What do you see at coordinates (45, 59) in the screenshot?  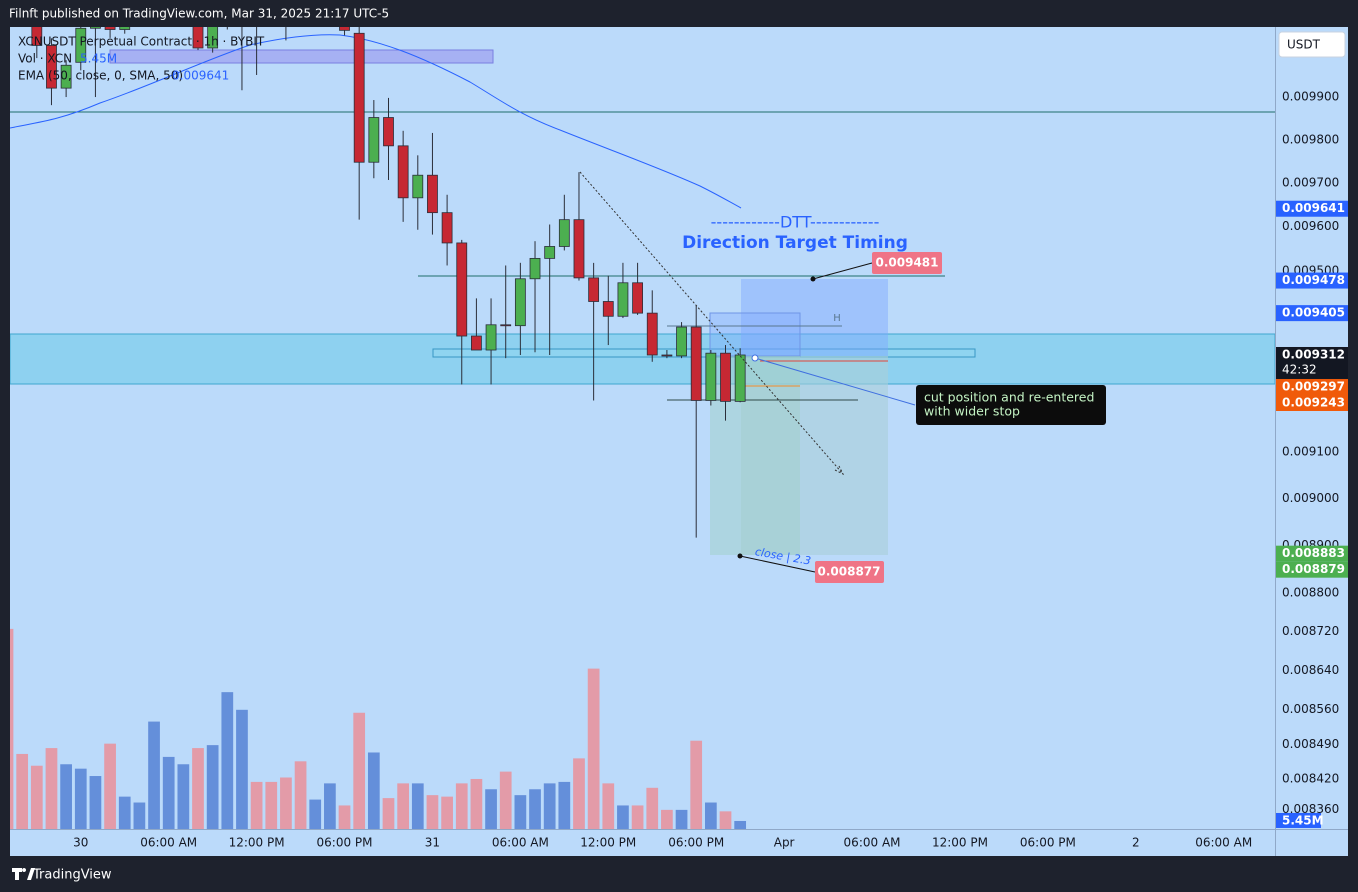 I see `legend-volume: Vol · XCN` at bounding box center [45, 59].